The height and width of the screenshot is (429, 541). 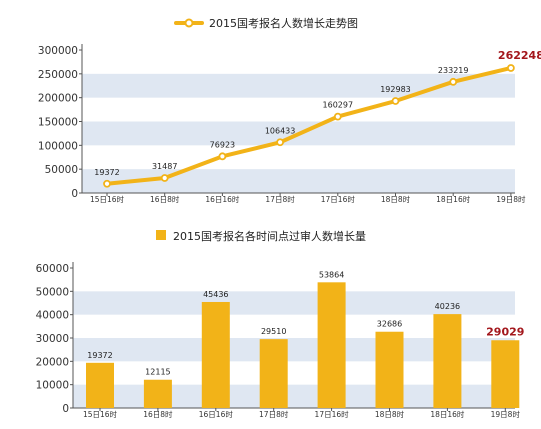 What do you see at coordinates (389, 324) in the screenshot?
I see `data-label: 32686` at bounding box center [389, 324].